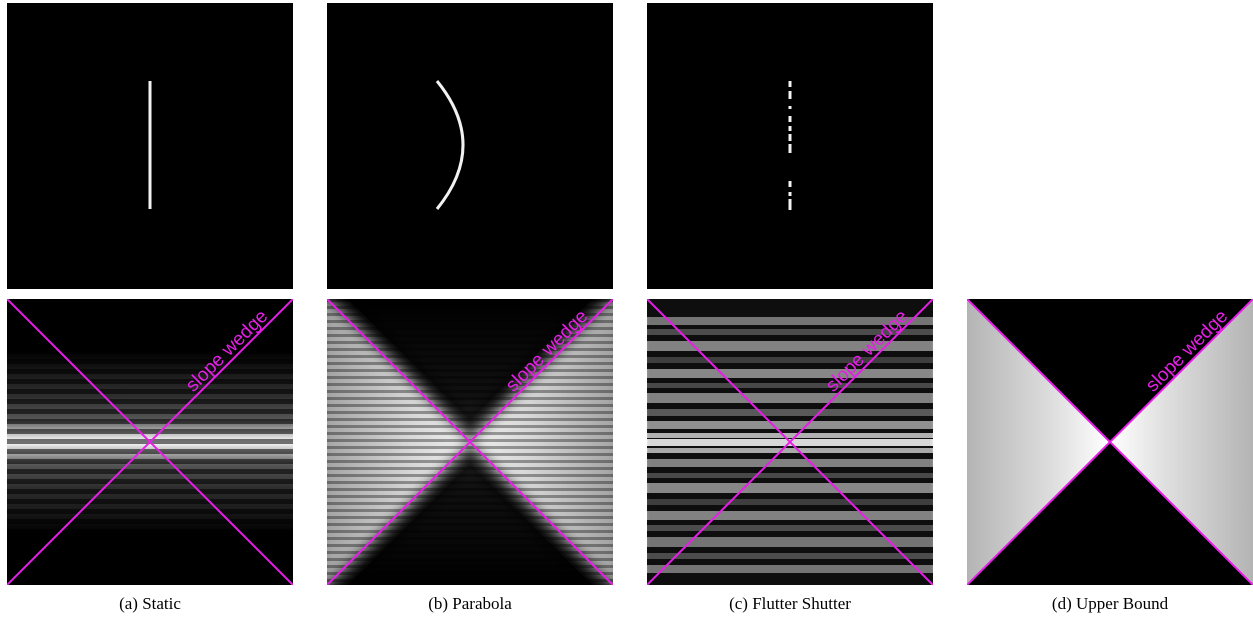  Describe the element at coordinates (450, 145) in the screenshot. I see `parabola-blur-curve` at that location.